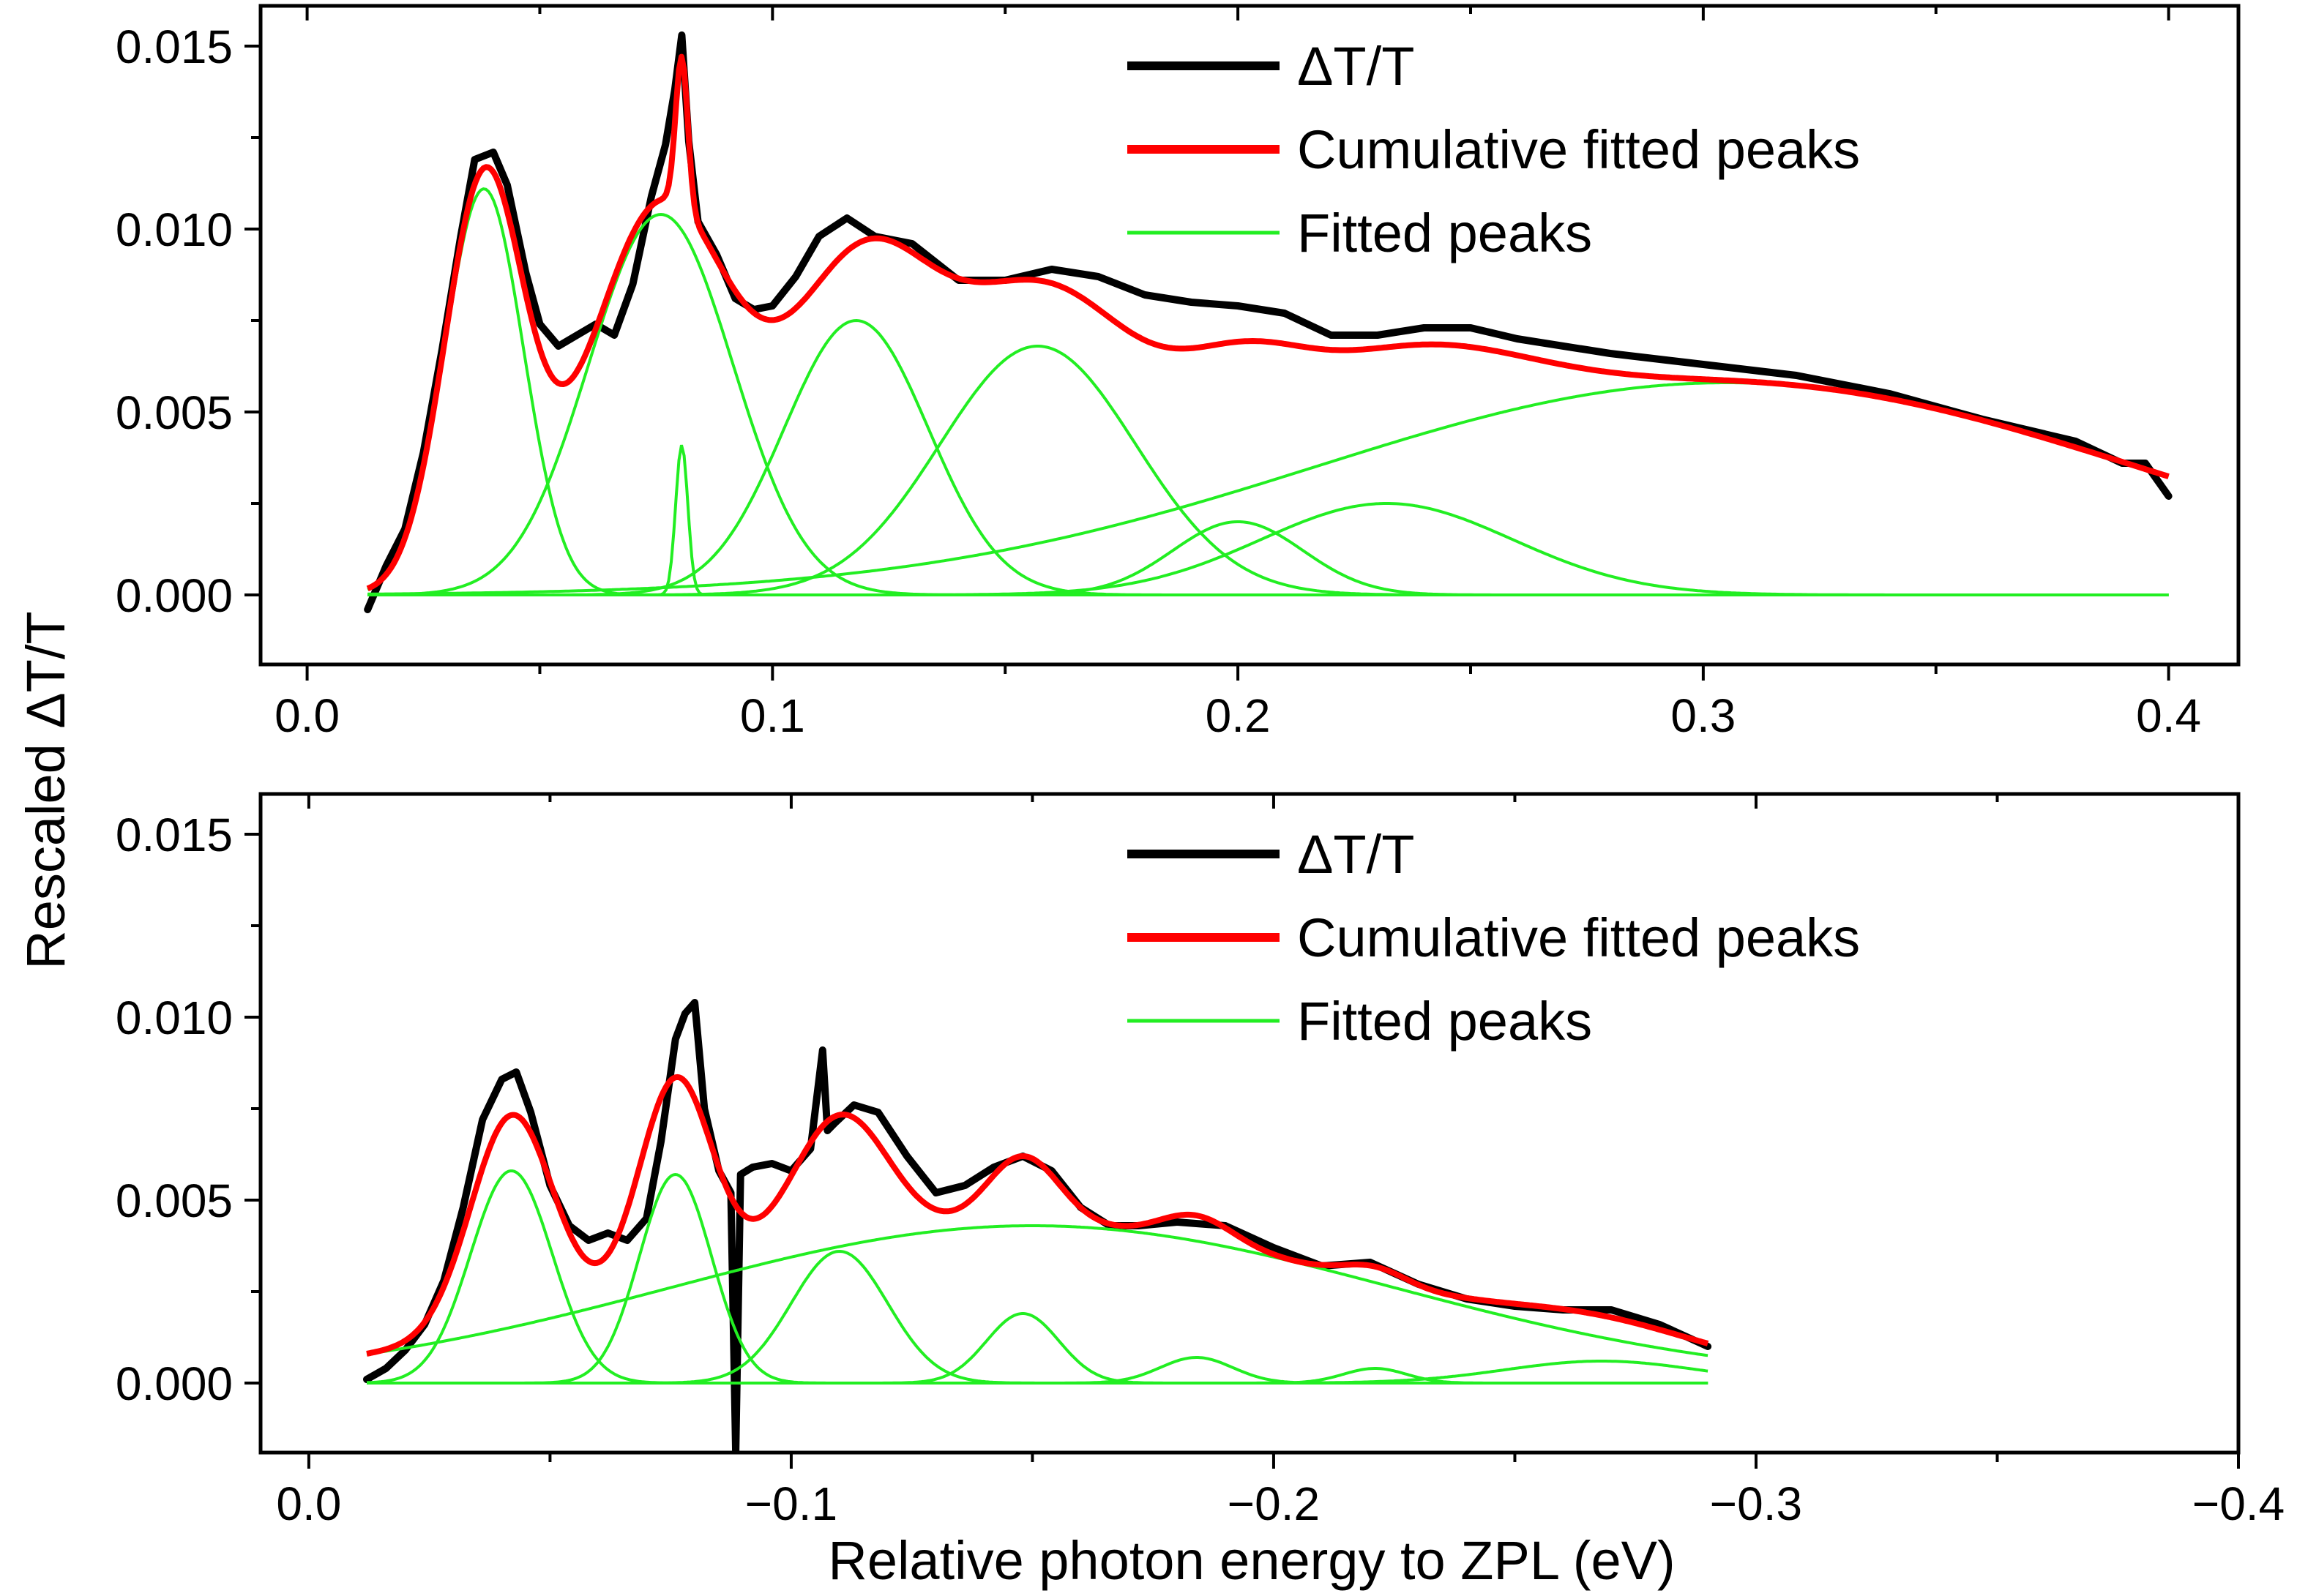  I want to click on x-tick-label: 0.4, so click(2168, 715).